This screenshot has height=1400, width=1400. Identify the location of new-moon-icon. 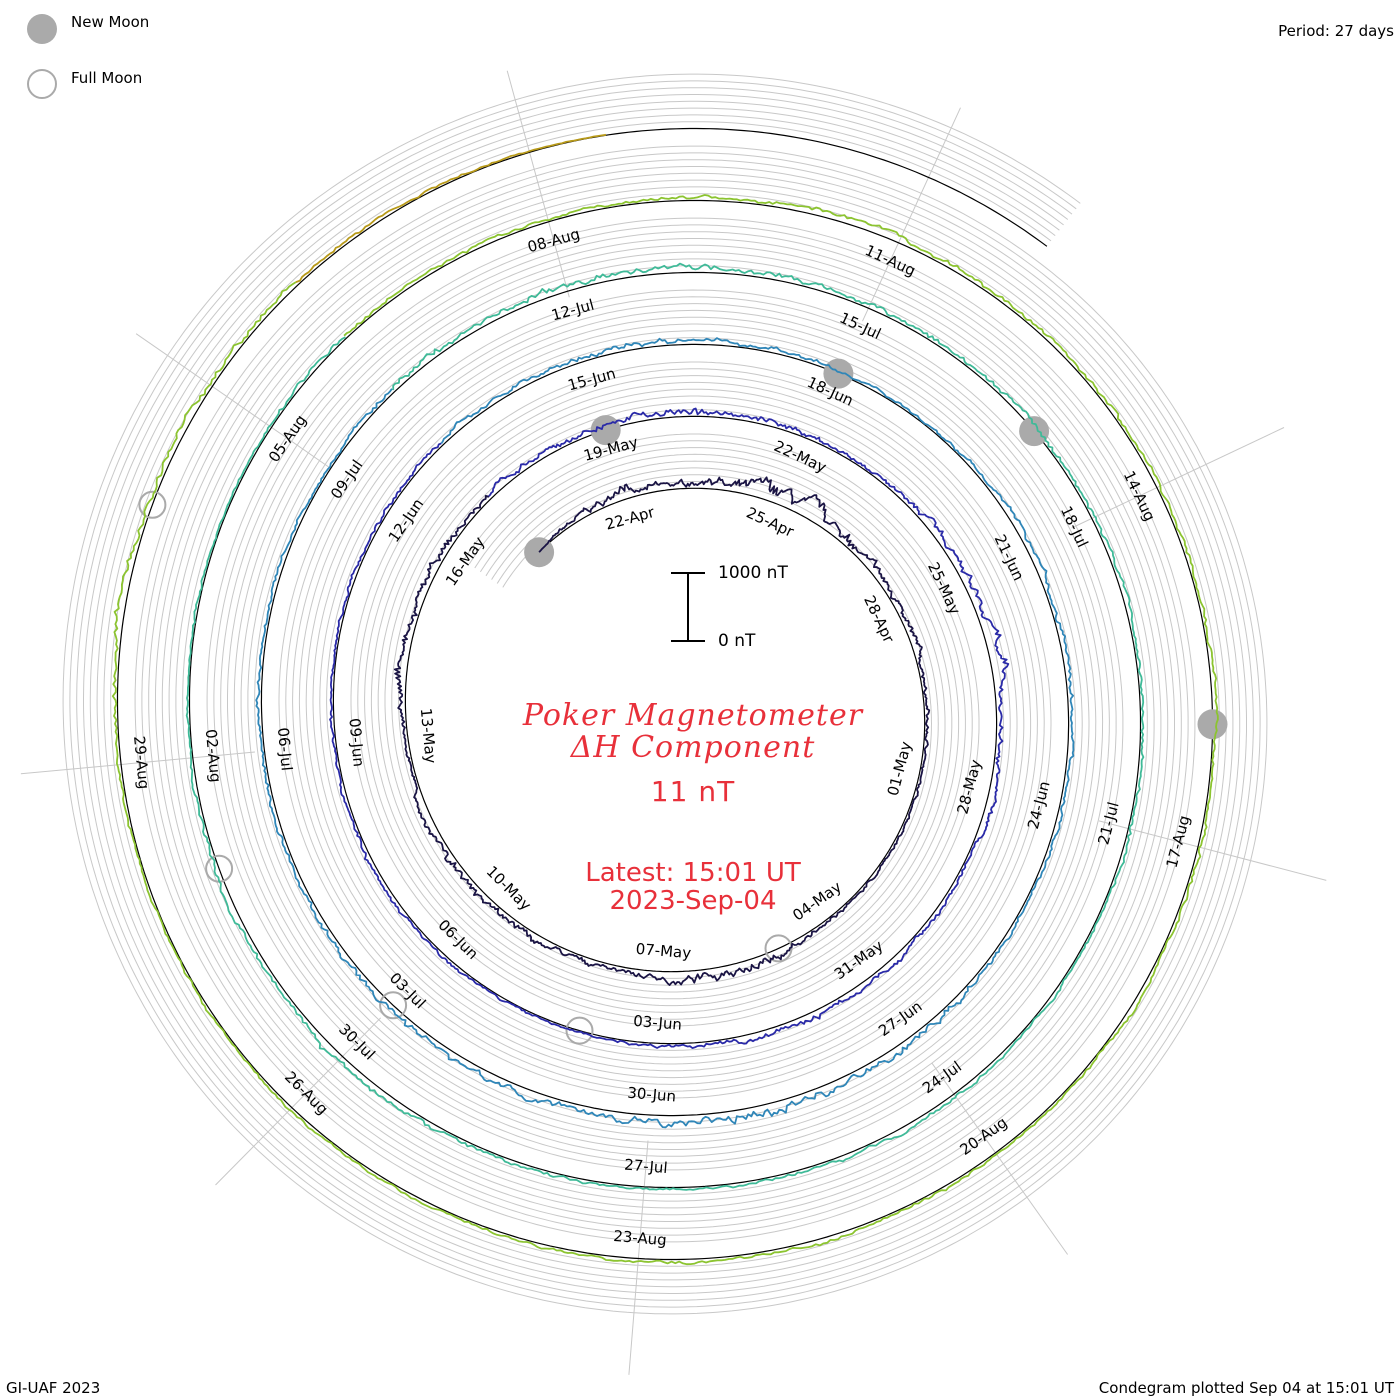
(42, 29).